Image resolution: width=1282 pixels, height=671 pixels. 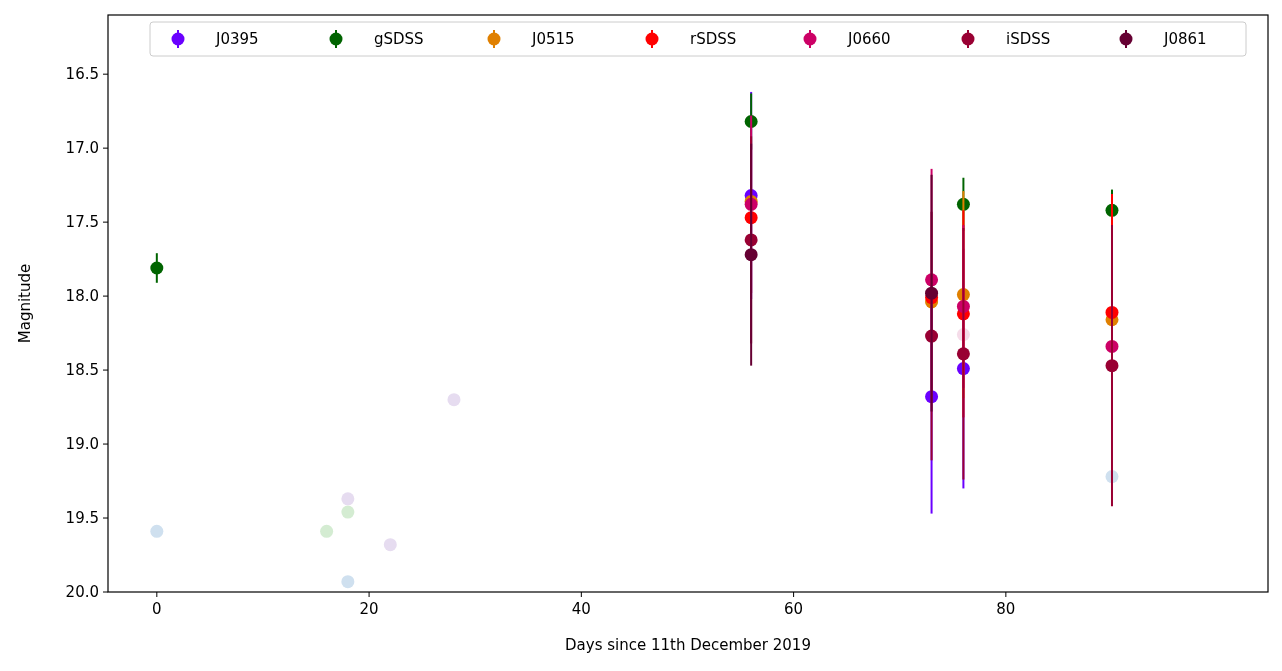 I want to click on y-axis-title: Magnitude, so click(x=25, y=303).